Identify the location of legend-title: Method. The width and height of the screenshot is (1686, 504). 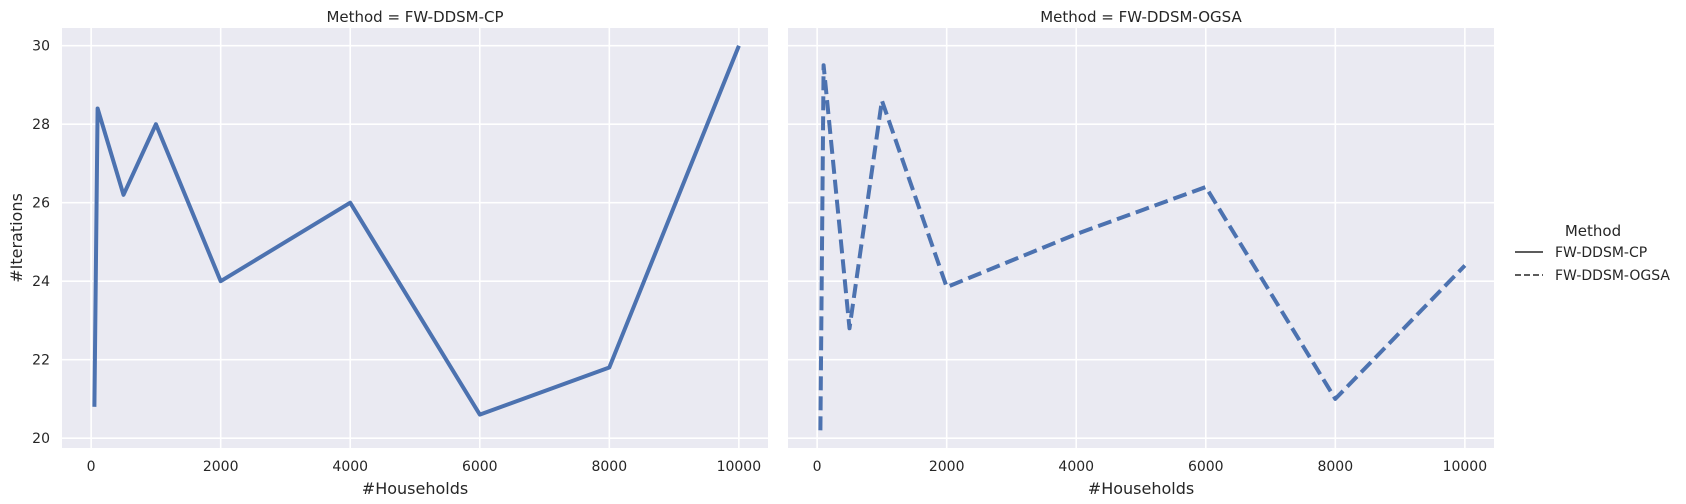
(1593, 231).